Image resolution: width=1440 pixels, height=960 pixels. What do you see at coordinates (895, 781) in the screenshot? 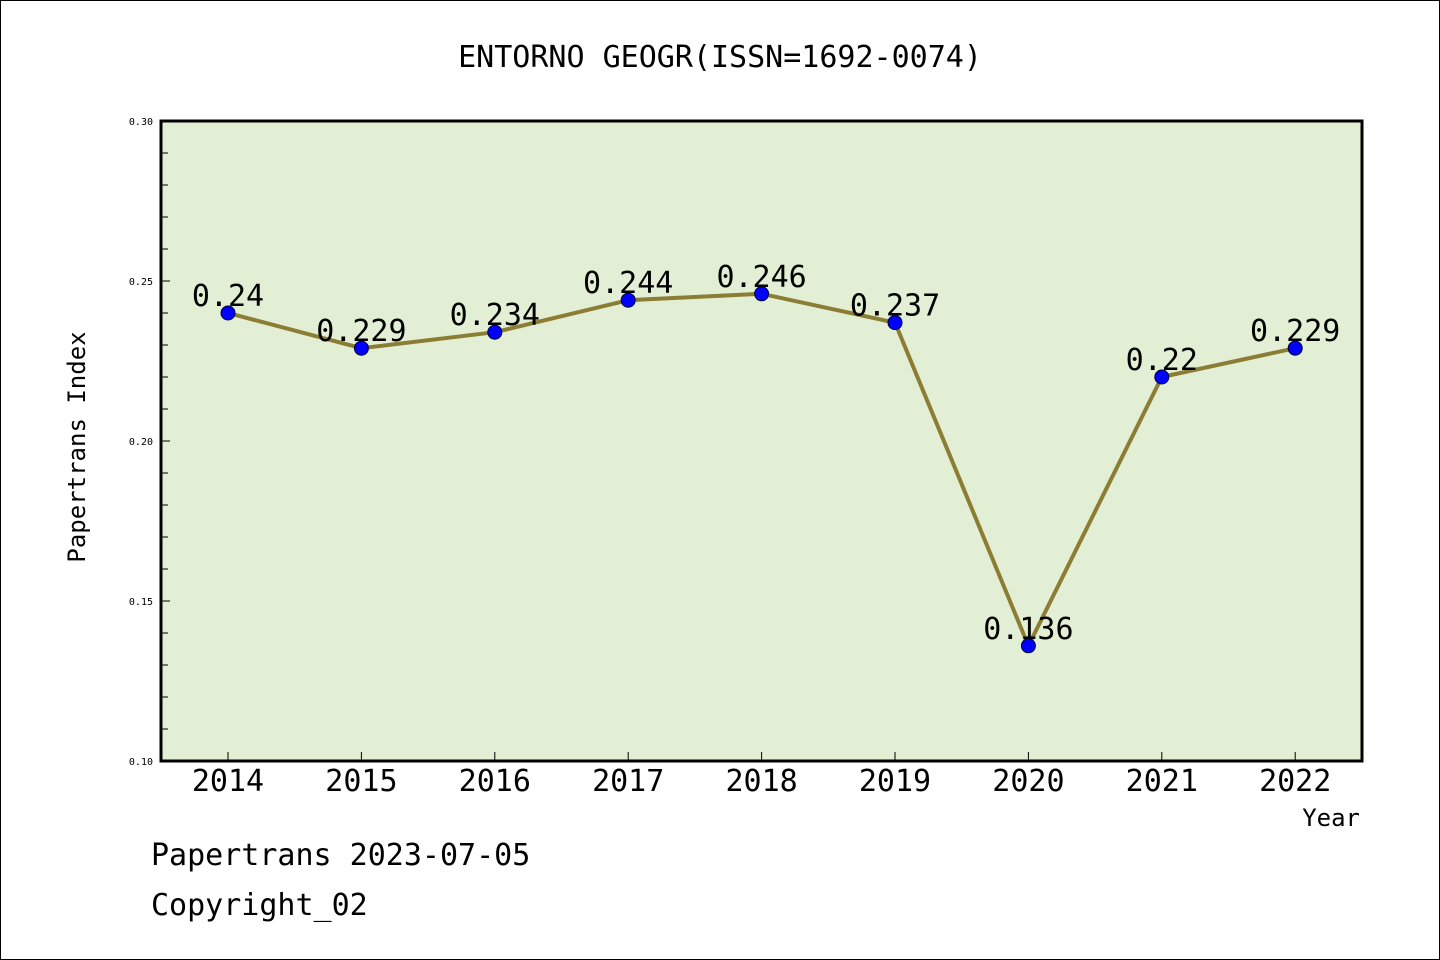
I see `x-tick-label: 2019` at bounding box center [895, 781].